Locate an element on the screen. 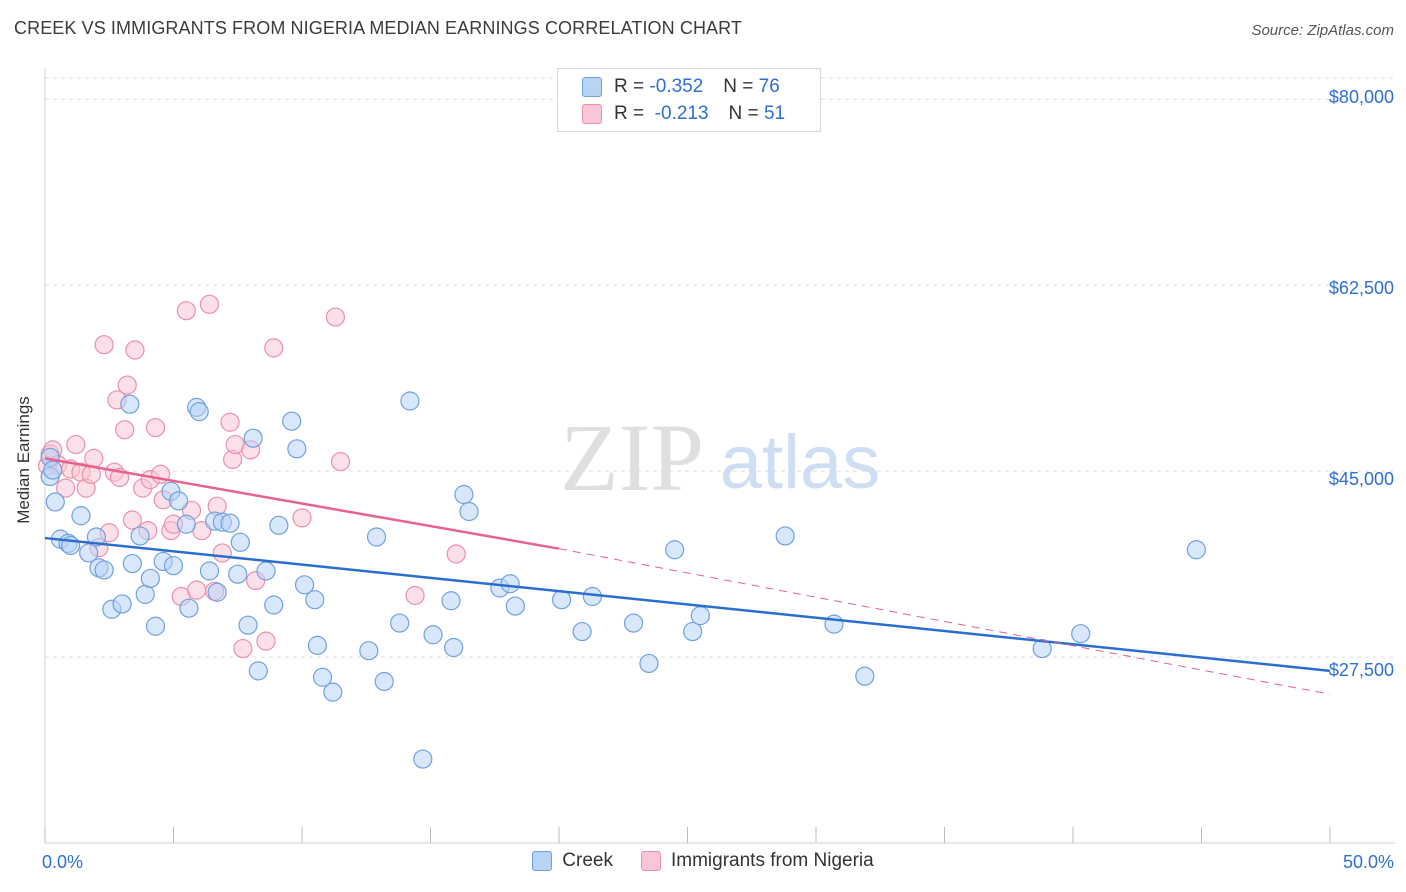  legend-item-nigeria: Immigrants from Nigeria is located at coordinates (757, 861).